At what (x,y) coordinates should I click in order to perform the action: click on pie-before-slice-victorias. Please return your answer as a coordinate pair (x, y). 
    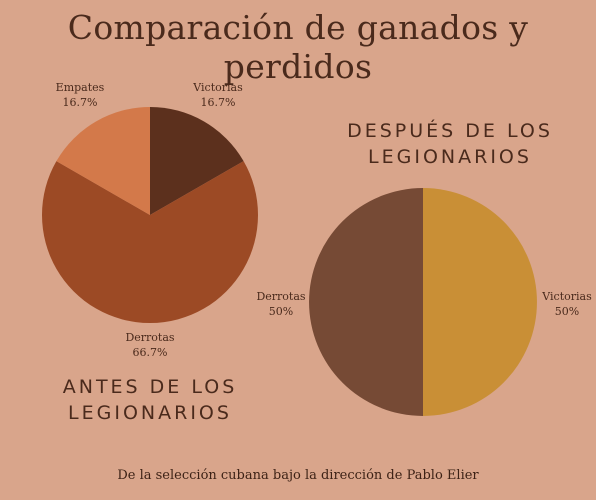
    Looking at the image, I should click on (197, 160).